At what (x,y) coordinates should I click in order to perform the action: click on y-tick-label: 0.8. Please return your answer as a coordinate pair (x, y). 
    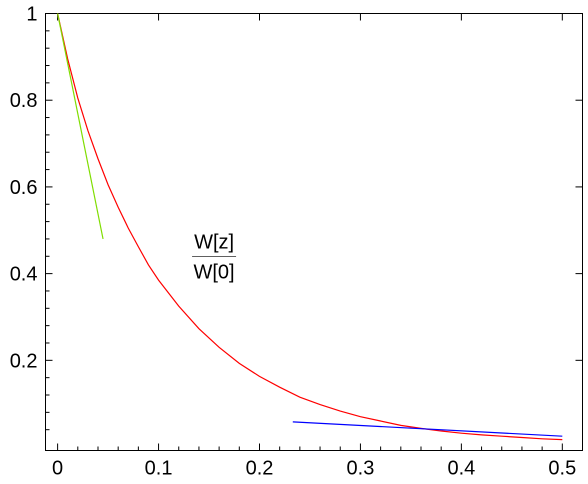
    Looking at the image, I should click on (24, 101).